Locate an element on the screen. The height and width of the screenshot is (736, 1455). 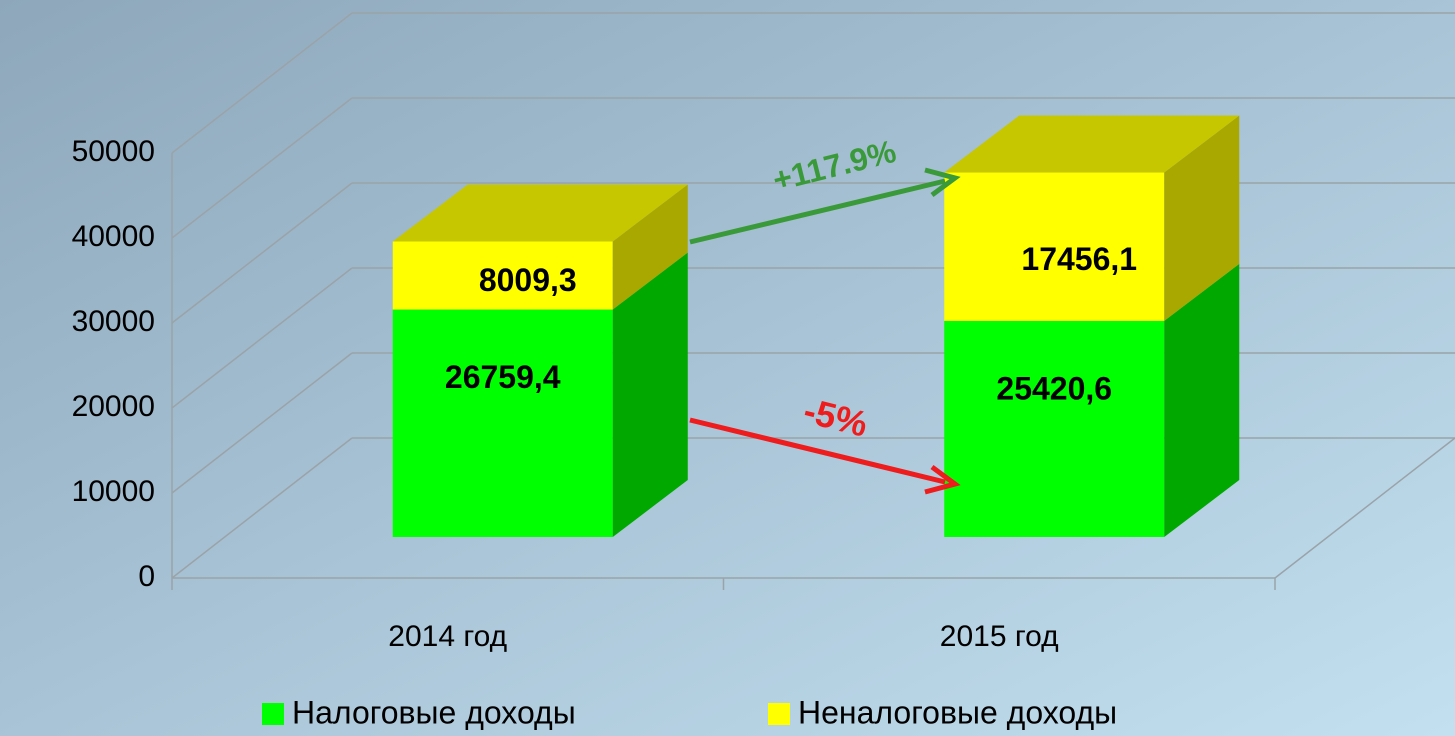
x-tick-label: 2015 год is located at coordinates (999, 636).